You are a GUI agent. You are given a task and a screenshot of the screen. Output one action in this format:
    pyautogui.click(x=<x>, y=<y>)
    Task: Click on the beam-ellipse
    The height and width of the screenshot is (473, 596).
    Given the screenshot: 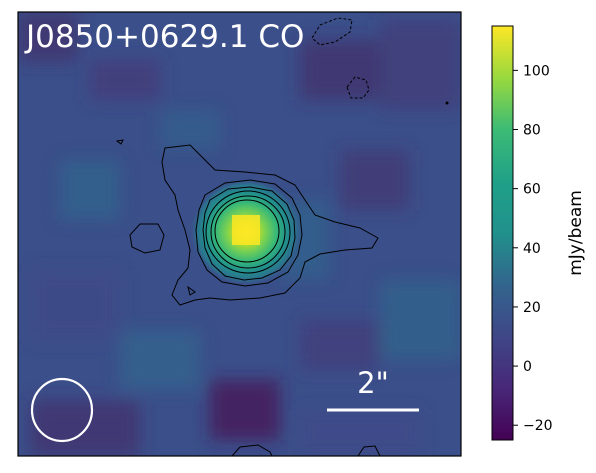 What is the action you would take?
    pyautogui.click(x=62, y=410)
    